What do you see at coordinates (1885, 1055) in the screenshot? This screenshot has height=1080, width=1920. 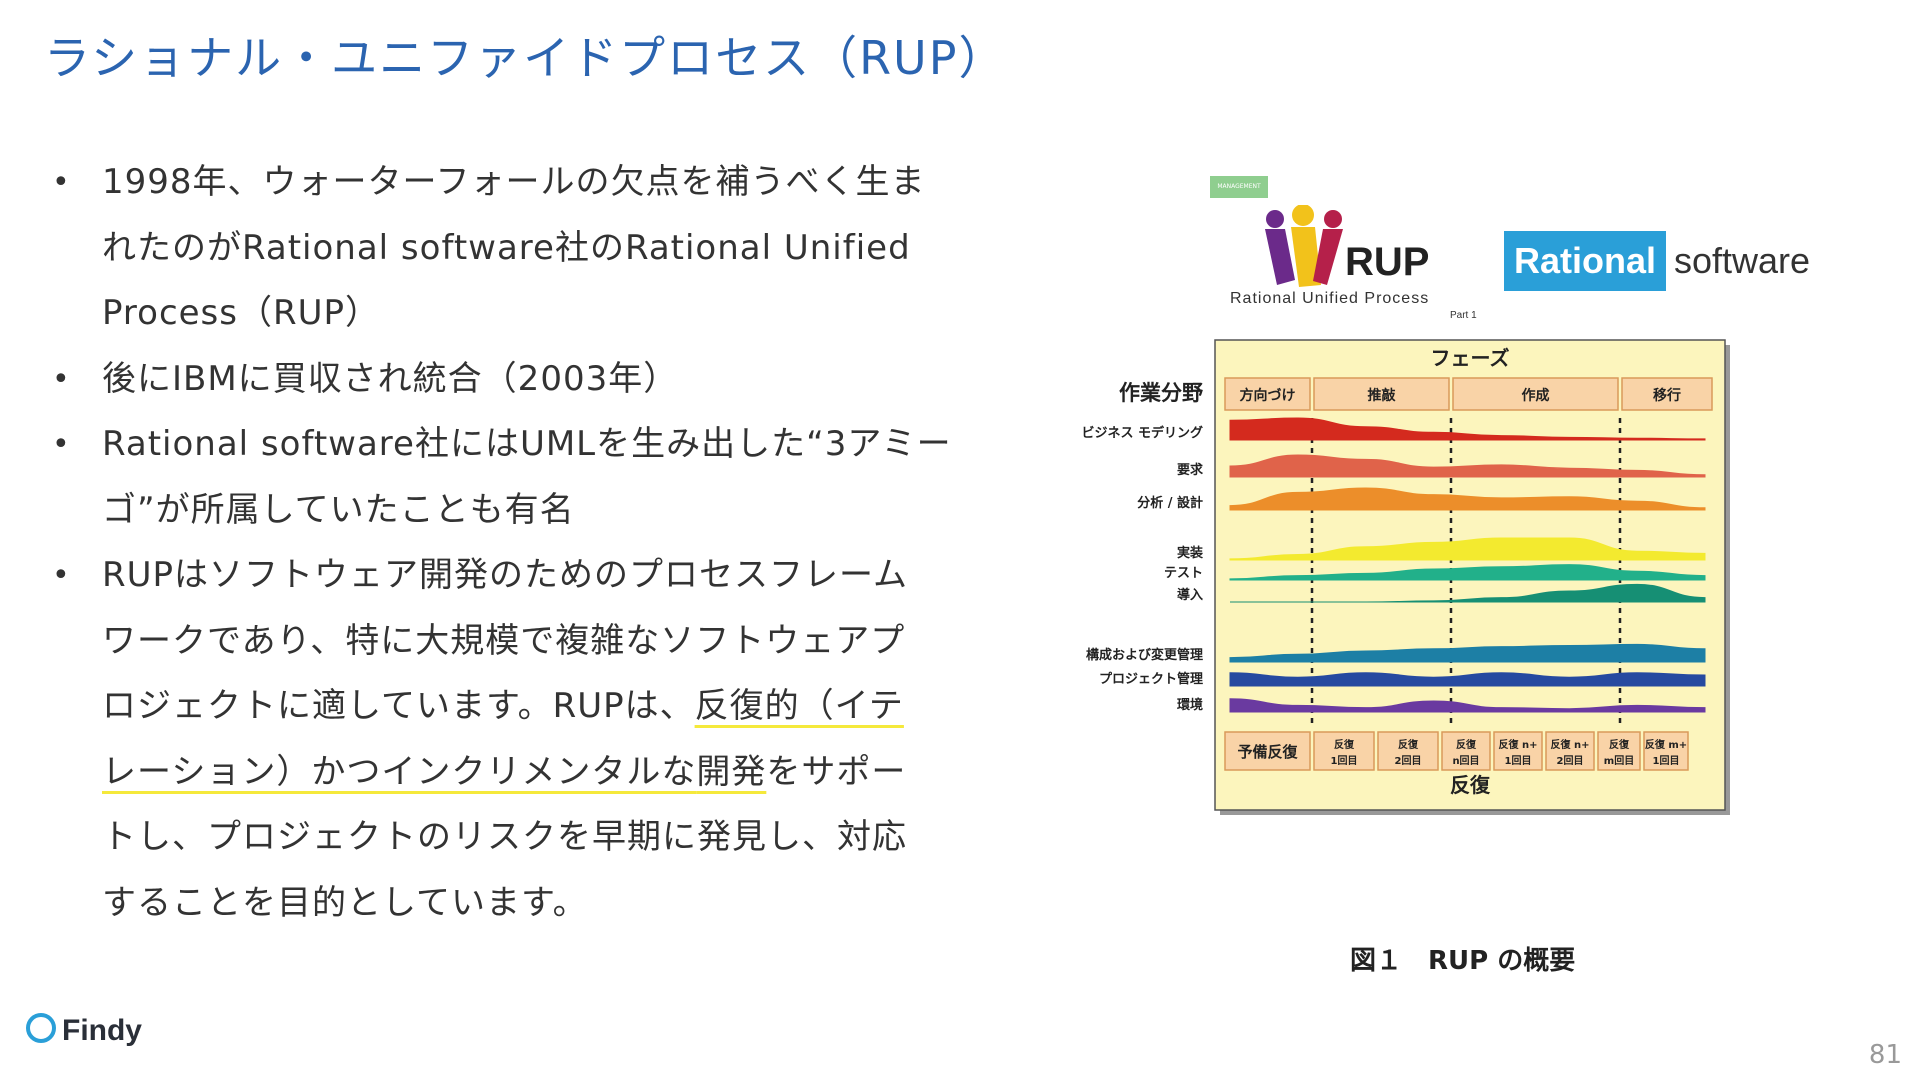 I see `page-number: 81` at bounding box center [1885, 1055].